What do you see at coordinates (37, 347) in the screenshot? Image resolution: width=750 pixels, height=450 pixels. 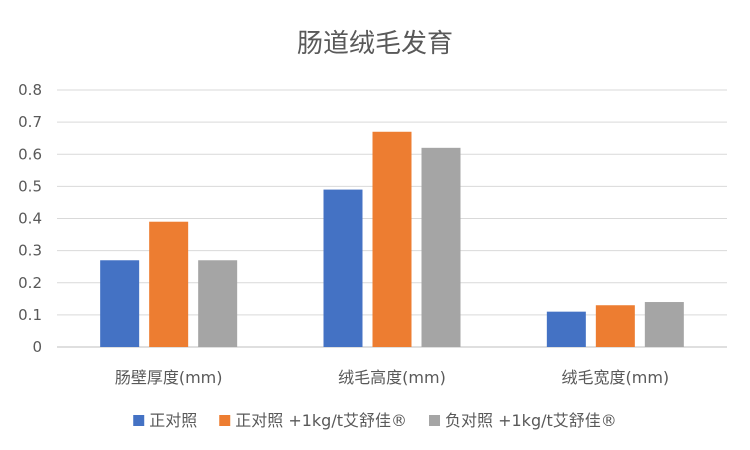 I see `y-tick-label: 0` at bounding box center [37, 347].